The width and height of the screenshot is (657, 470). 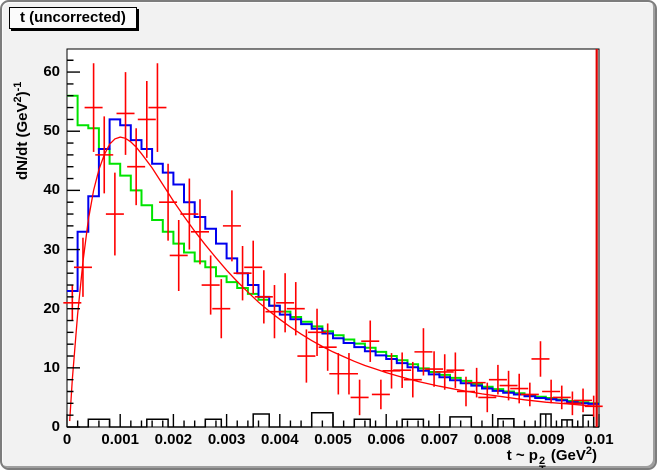 I want to click on y-tick-label: 30, so click(x=51, y=249).